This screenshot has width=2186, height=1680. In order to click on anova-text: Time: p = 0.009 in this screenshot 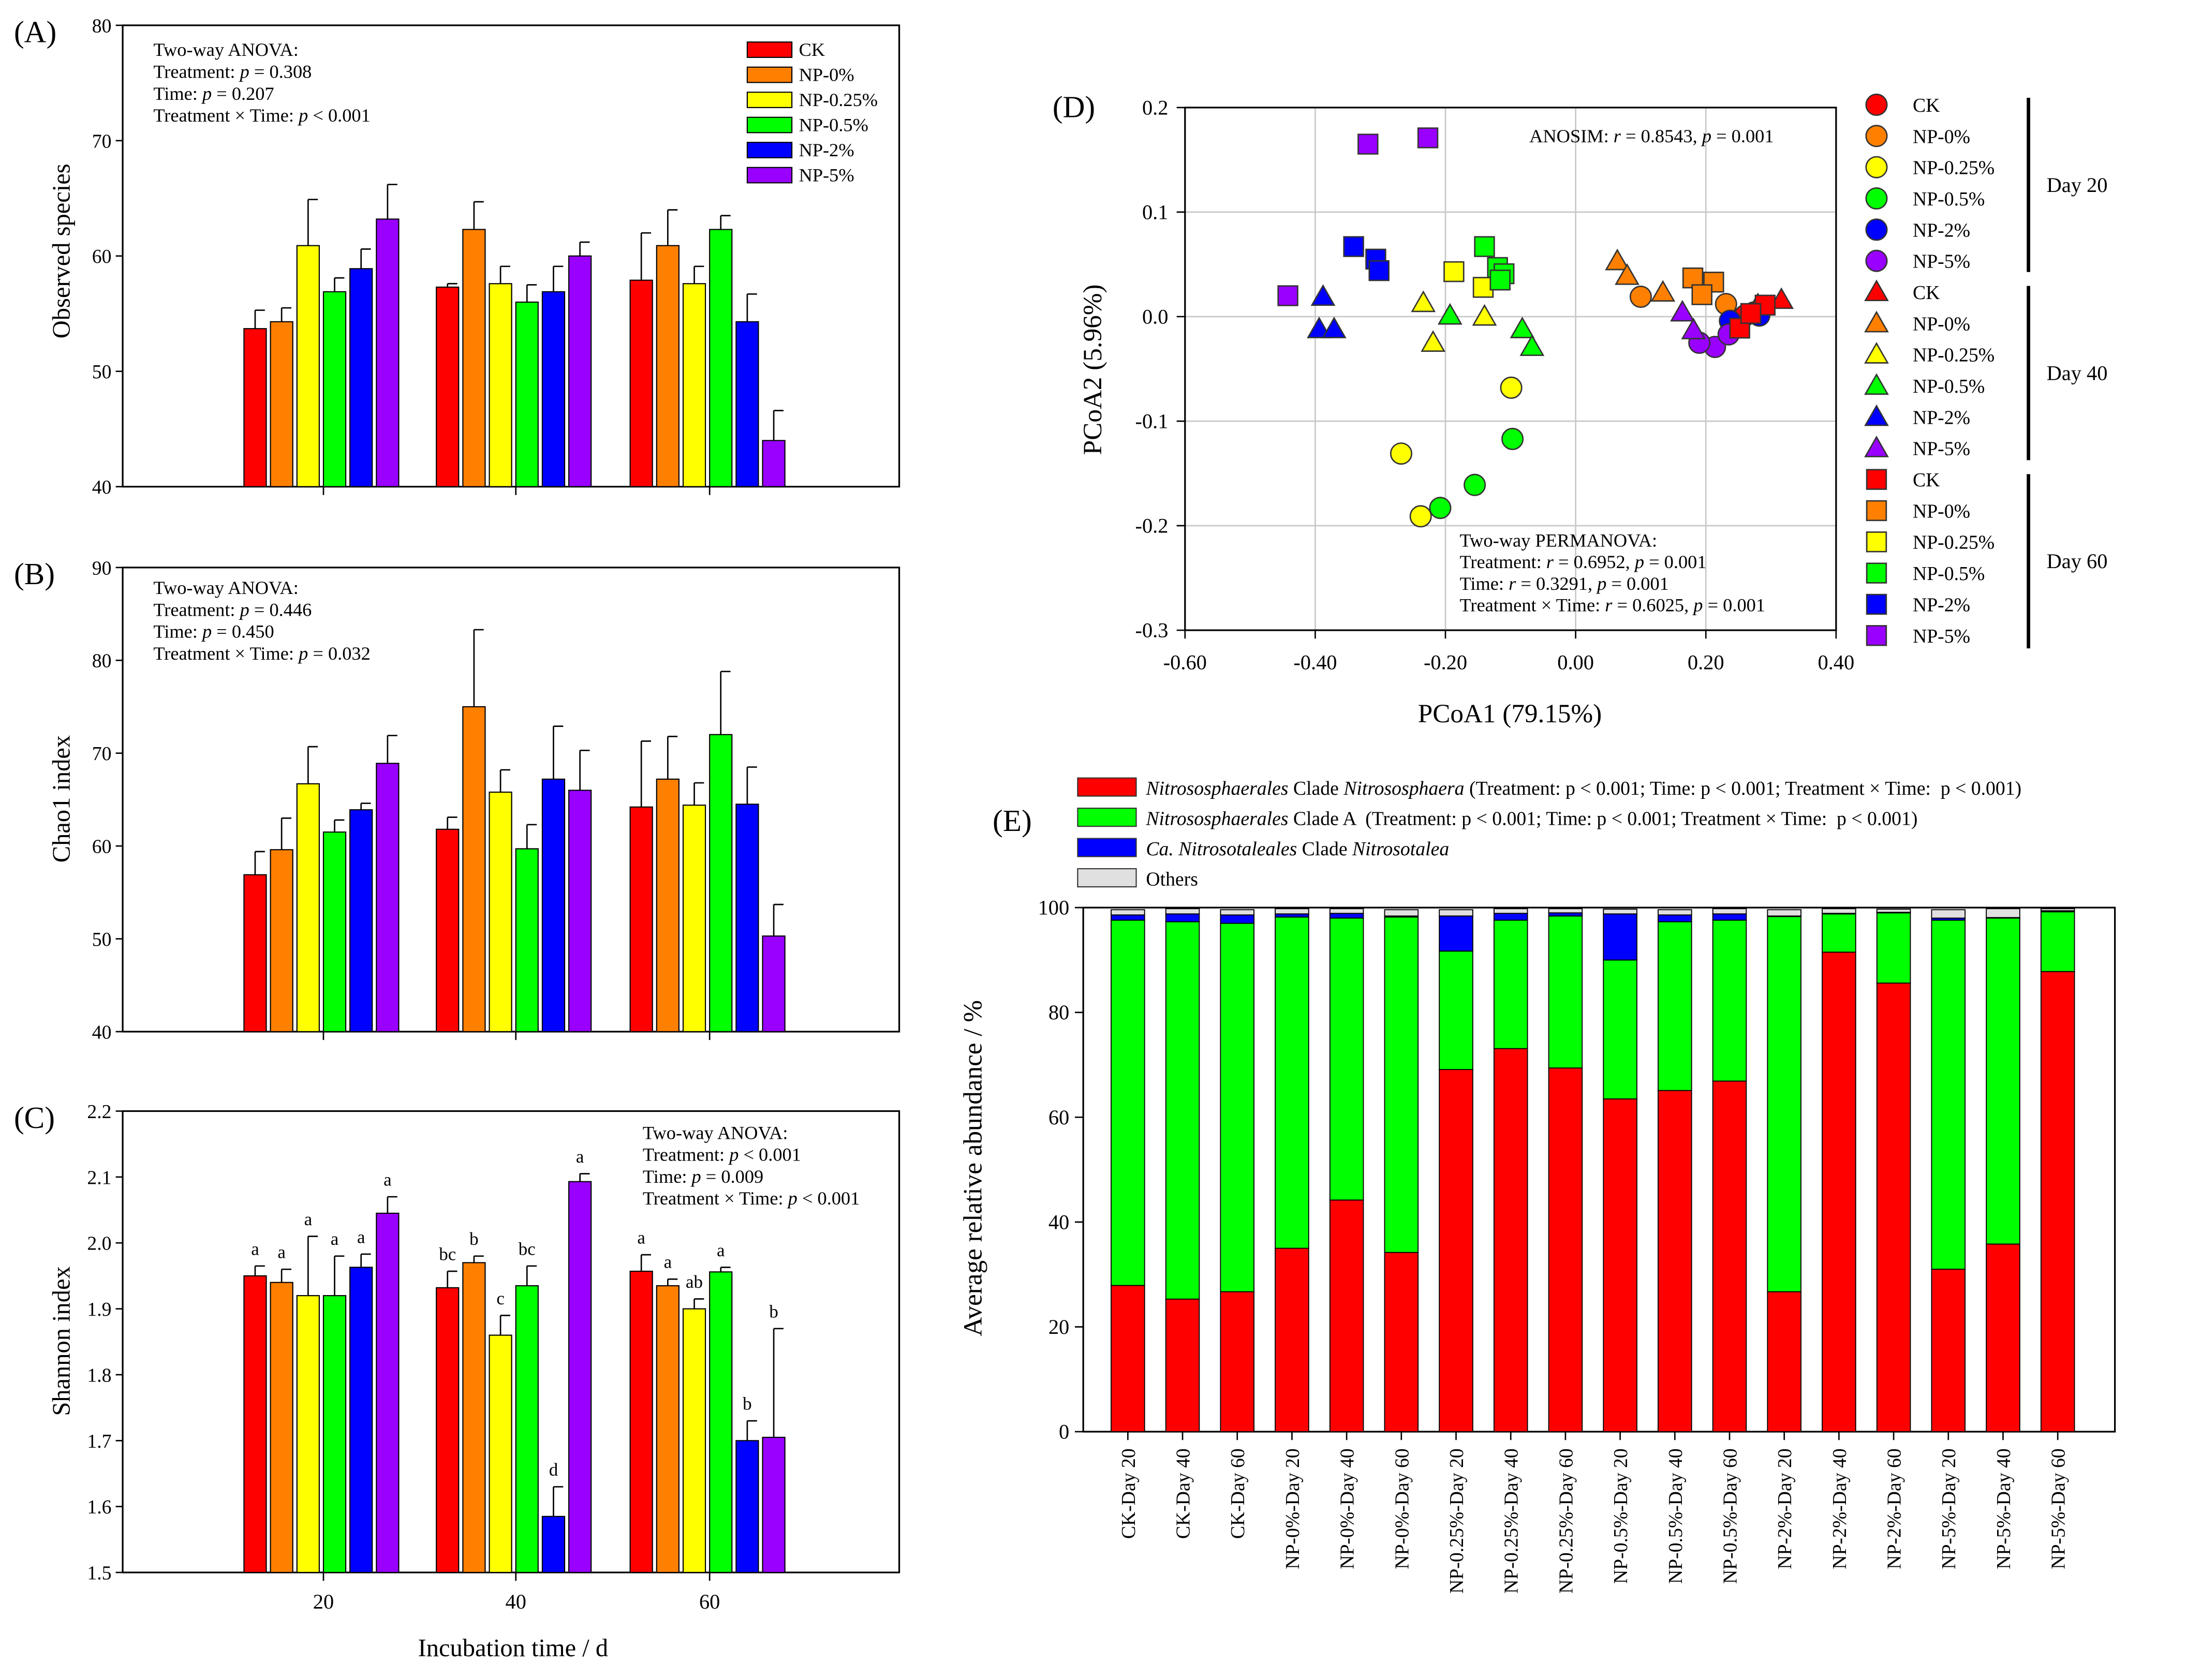, I will do `click(703, 1176)`.